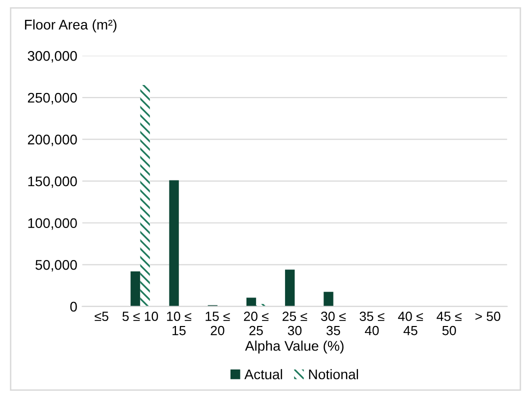  What do you see at coordinates (294, 347) in the screenshot?
I see `x-axis-title: Alpha Value (%)` at bounding box center [294, 347].